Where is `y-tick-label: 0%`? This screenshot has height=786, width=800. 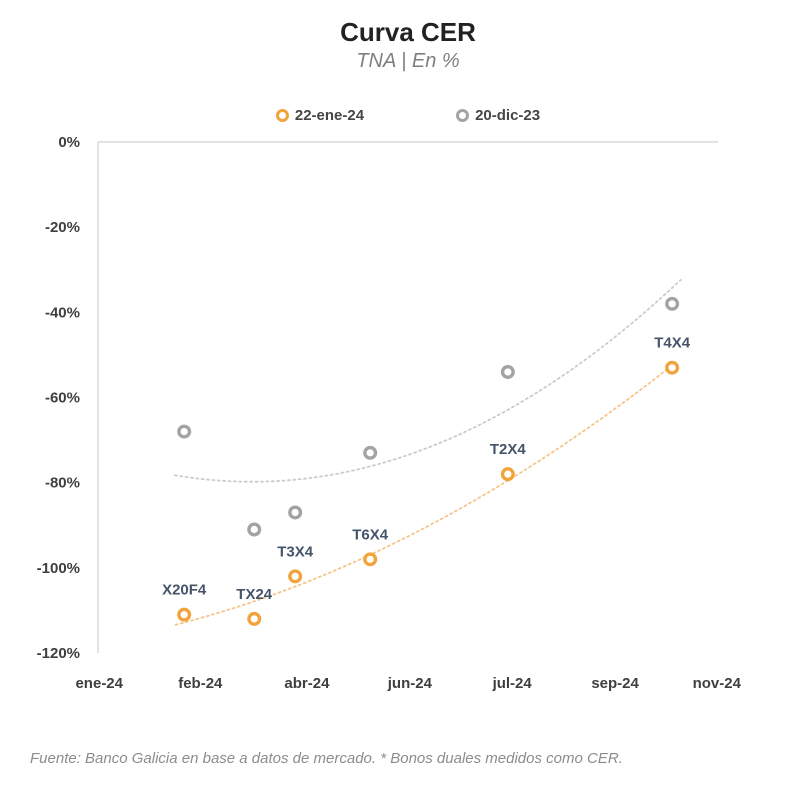
y-tick-label: 0% is located at coordinates (69, 142).